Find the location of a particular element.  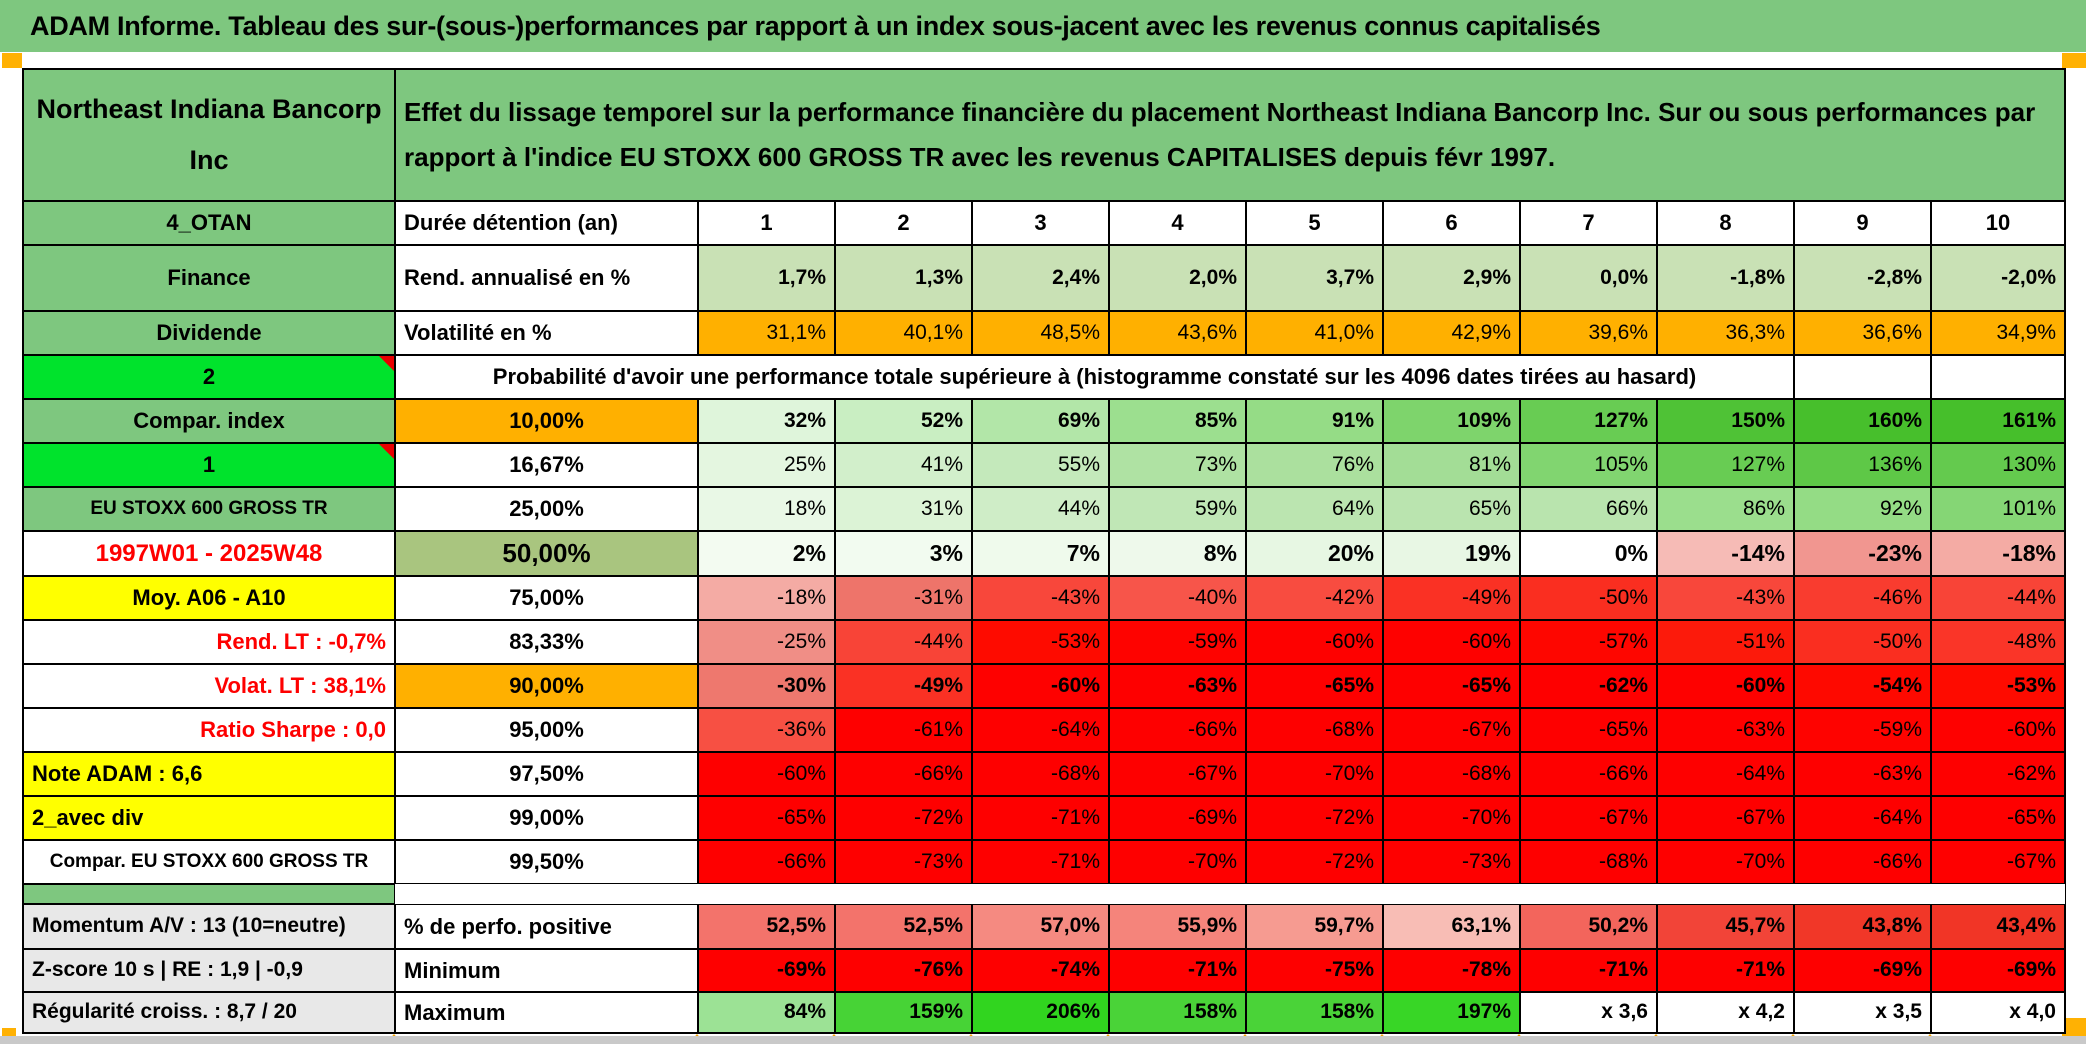

table-cell: 127% is located at coordinates (1588, 421).